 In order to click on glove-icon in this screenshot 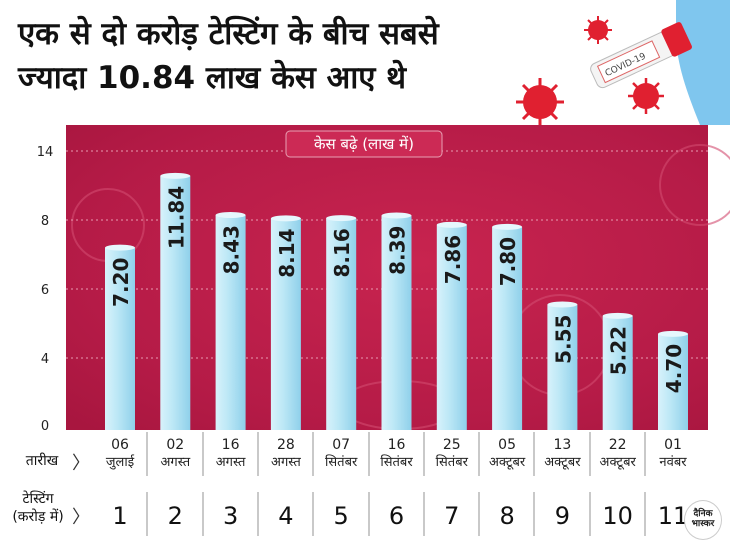, I will do `click(703, 62)`.